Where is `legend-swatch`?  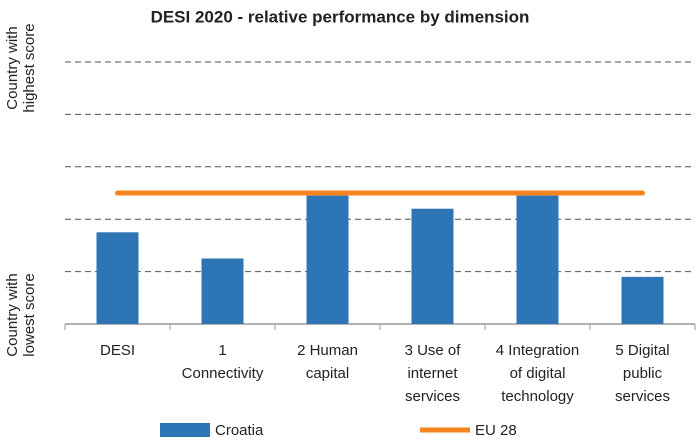 legend-swatch is located at coordinates (185, 430).